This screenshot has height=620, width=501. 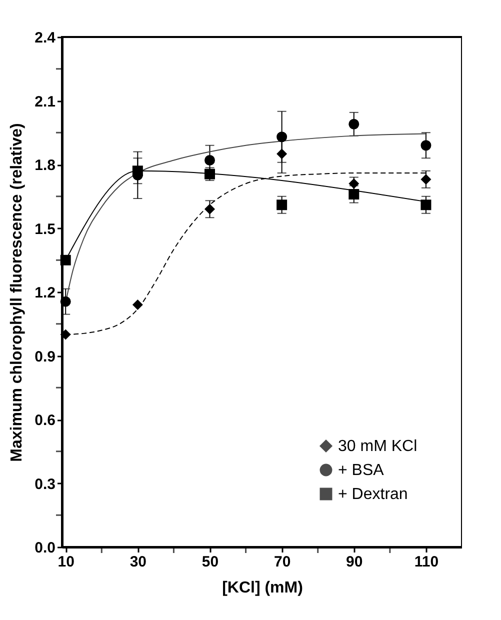 What do you see at coordinates (66, 562) in the screenshot?
I see `x-tick-label: 10` at bounding box center [66, 562].